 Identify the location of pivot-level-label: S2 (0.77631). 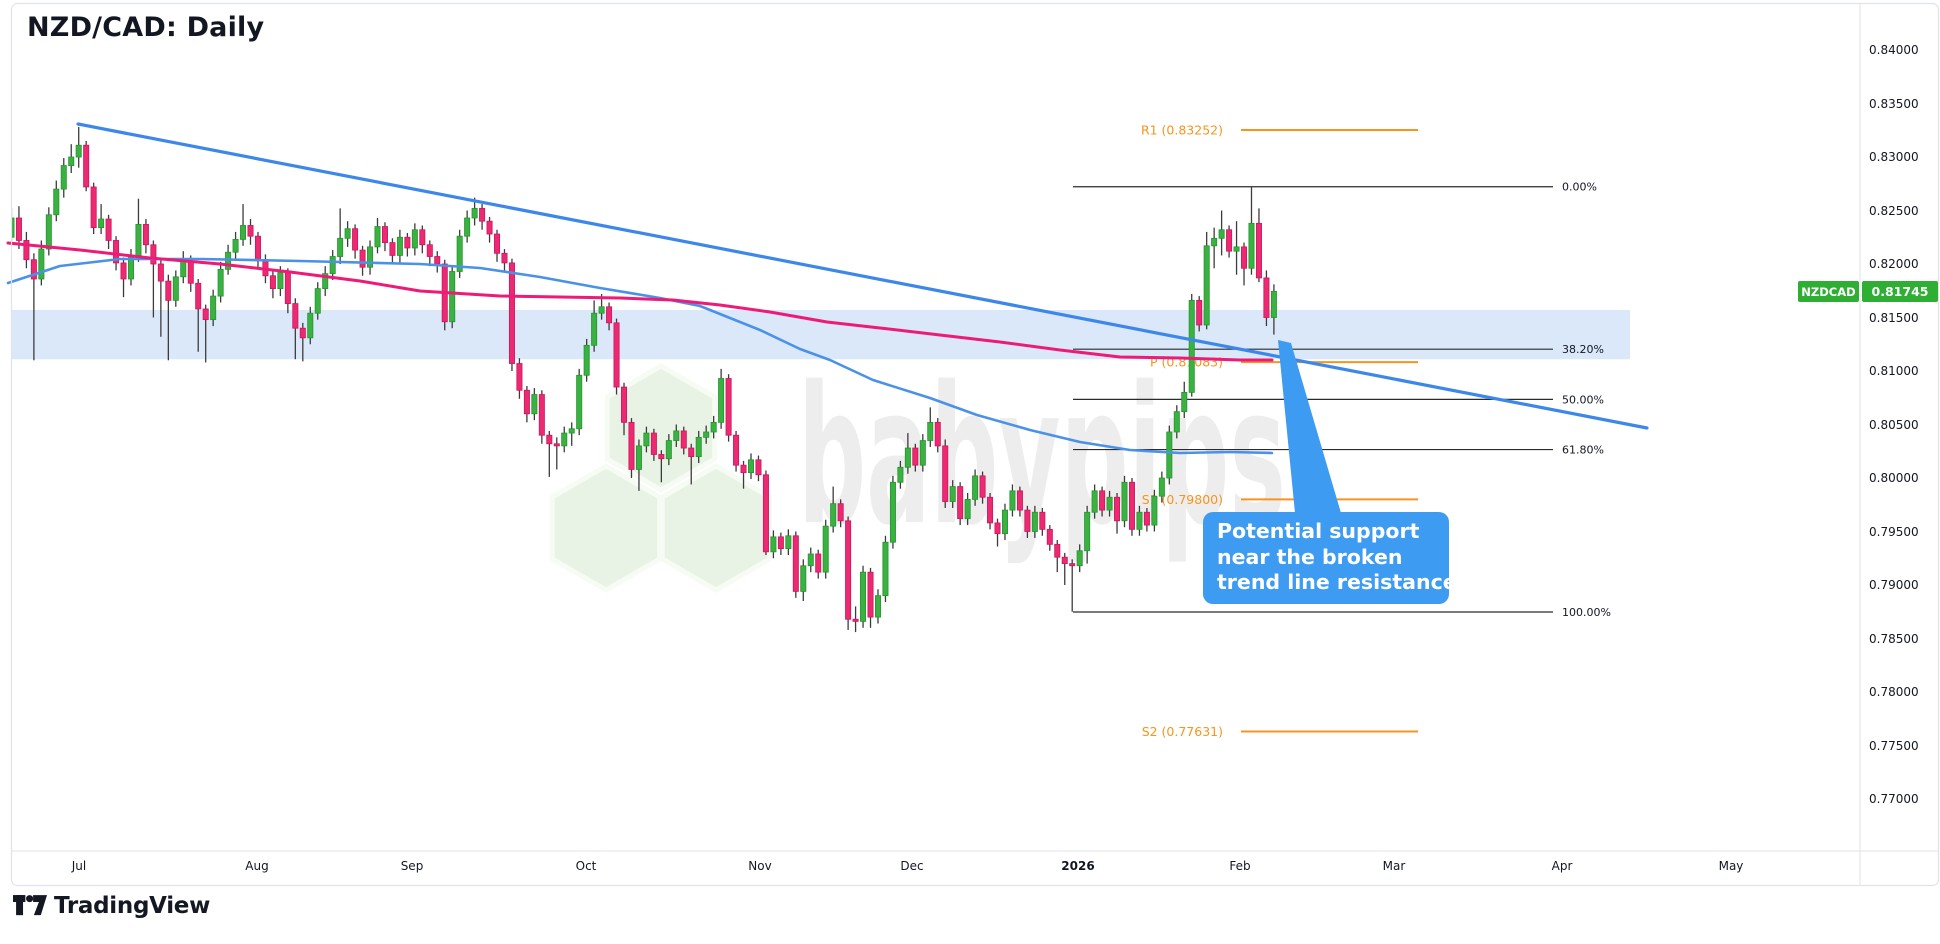
(1182, 731).